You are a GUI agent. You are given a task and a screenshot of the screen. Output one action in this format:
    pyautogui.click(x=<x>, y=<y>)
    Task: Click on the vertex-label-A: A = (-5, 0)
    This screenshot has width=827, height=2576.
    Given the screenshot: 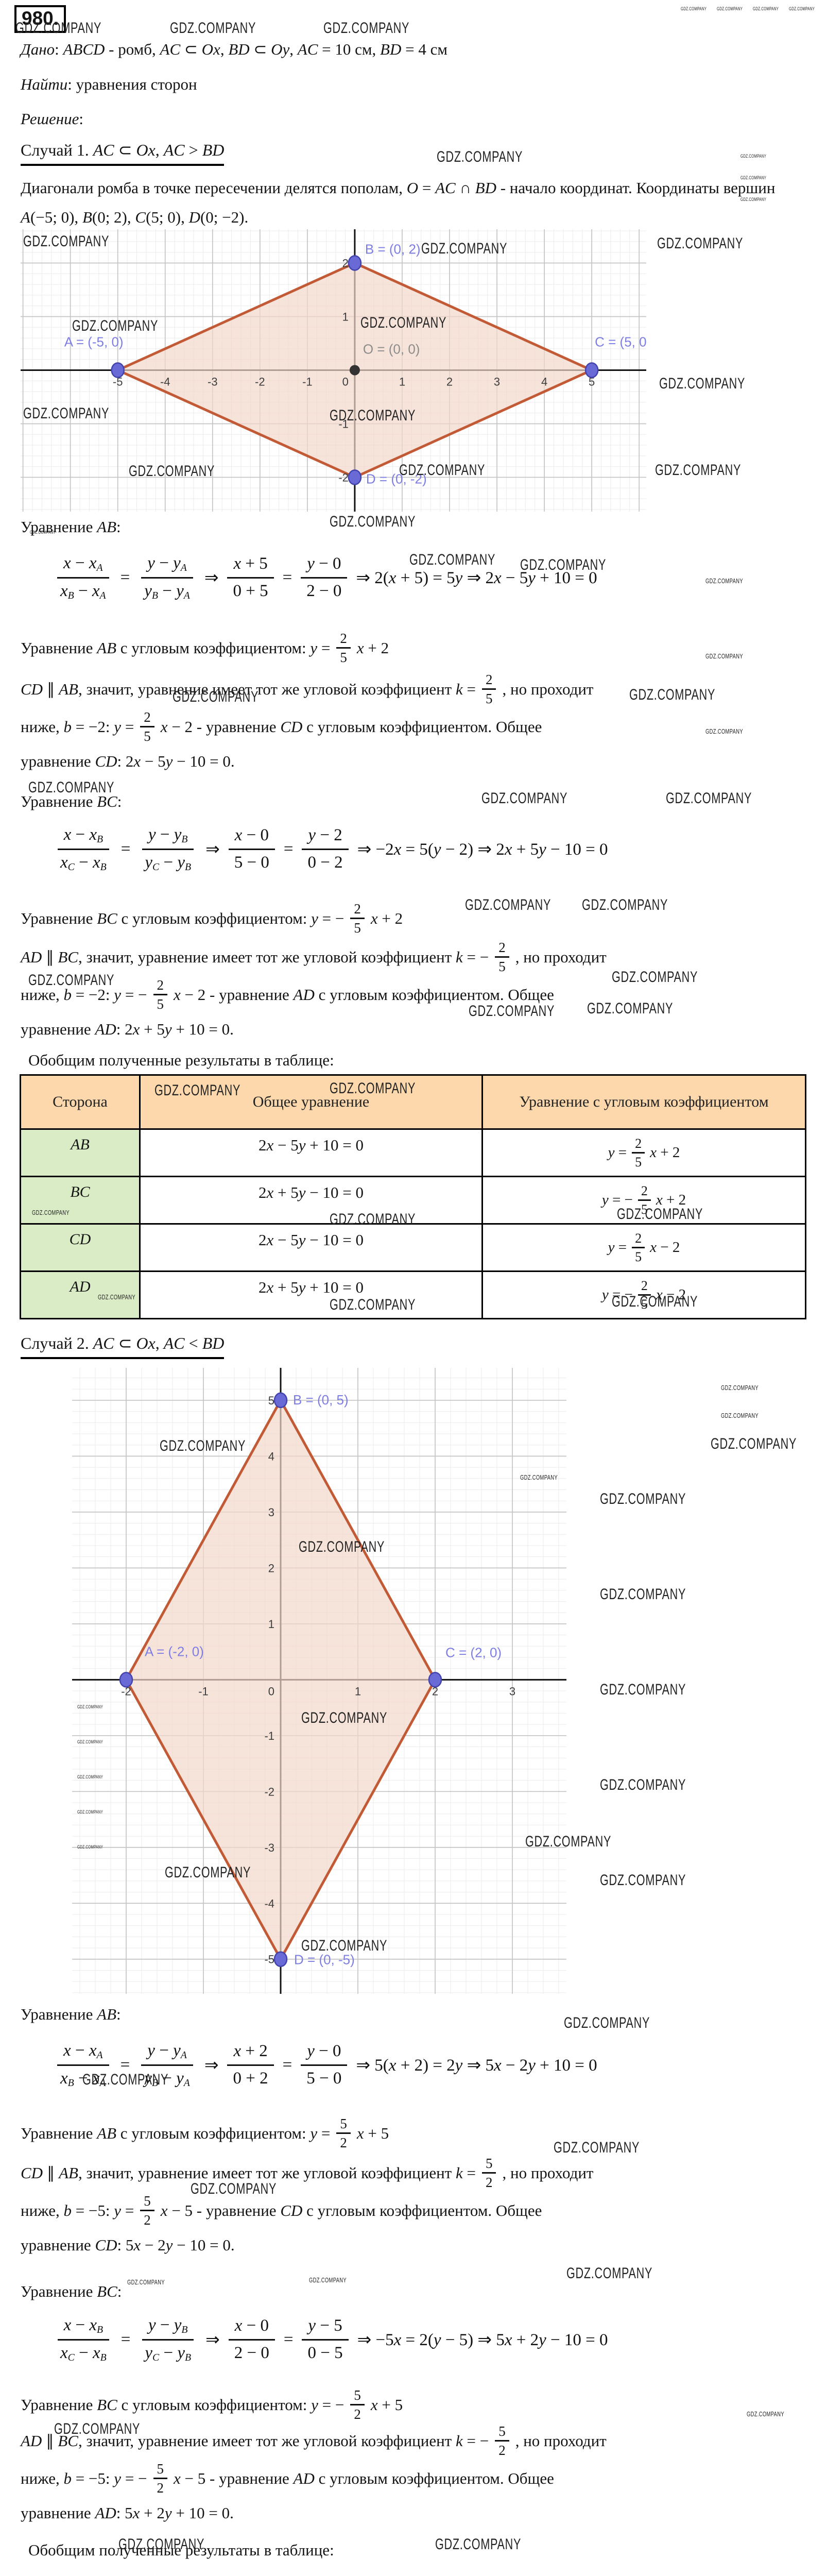 What is the action you would take?
    pyautogui.click(x=94, y=341)
    